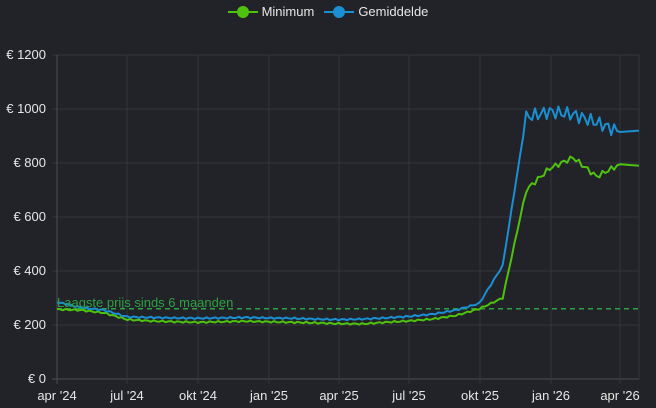 The width and height of the screenshot is (656, 408). Describe the element at coordinates (409, 395) in the screenshot. I see `x-tick-label: jul '25` at that location.